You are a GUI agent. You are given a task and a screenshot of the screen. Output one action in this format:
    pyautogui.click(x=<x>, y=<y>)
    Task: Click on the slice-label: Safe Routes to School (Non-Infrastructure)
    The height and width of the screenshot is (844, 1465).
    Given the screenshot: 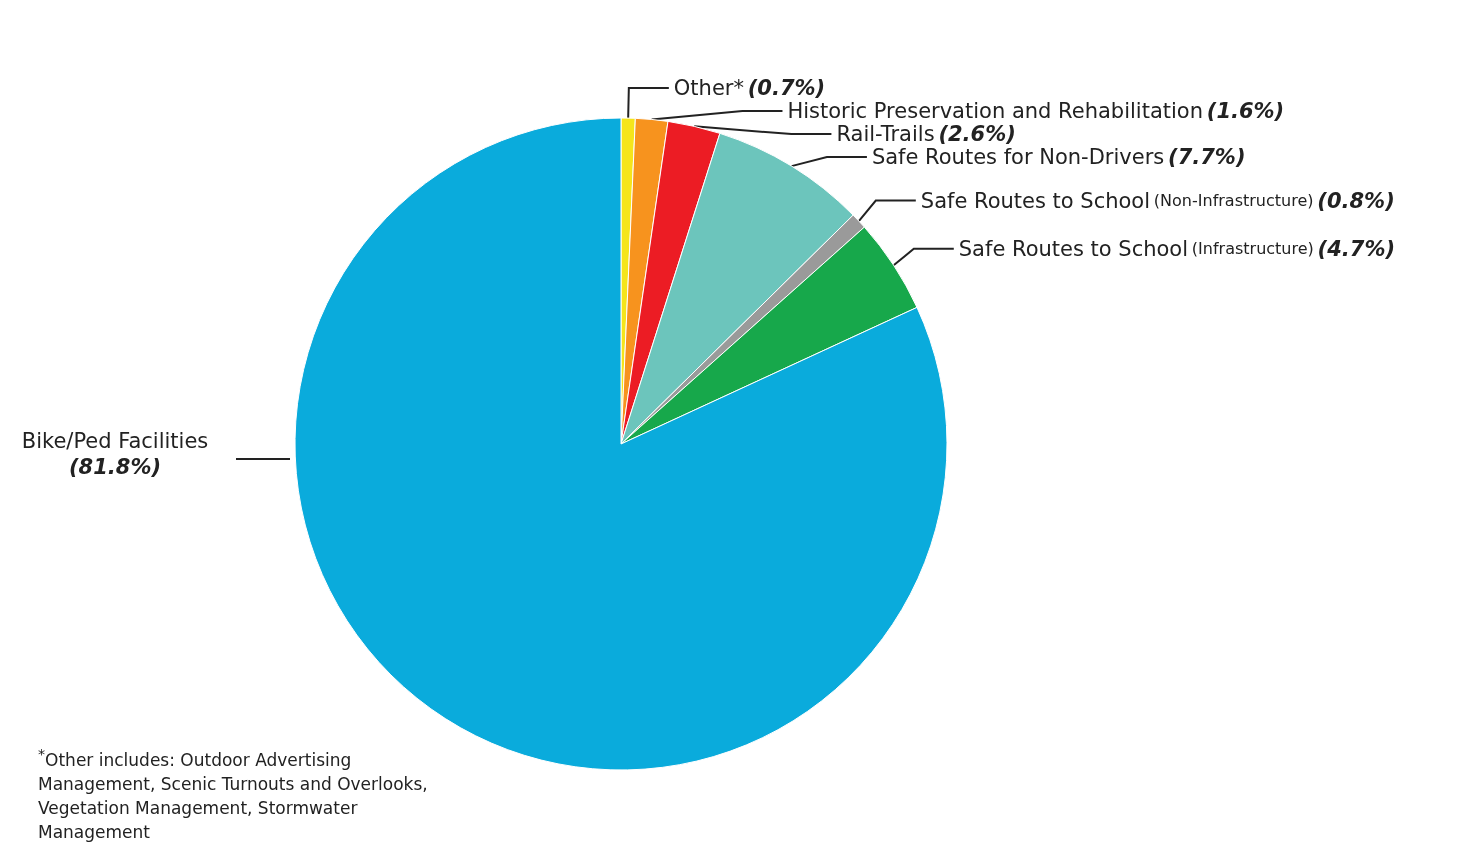 What is the action you would take?
    pyautogui.click(x=1117, y=200)
    